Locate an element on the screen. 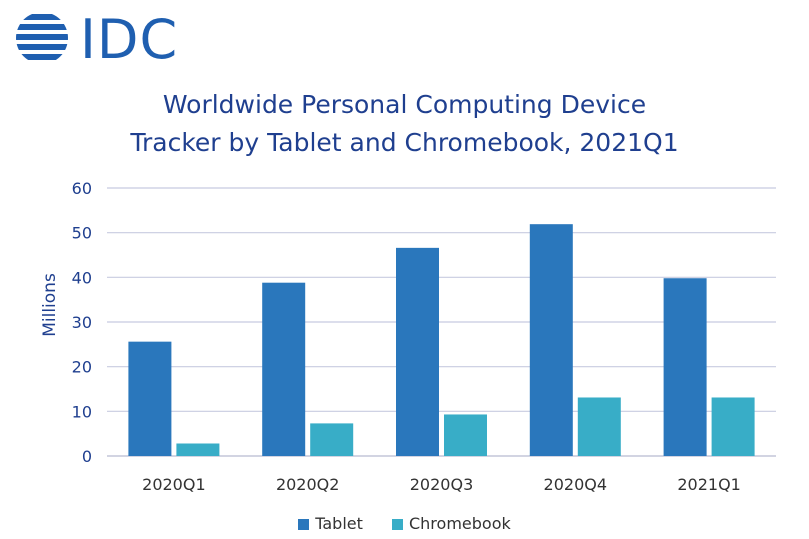 The height and width of the screenshot is (539, 809). x-tick-label: 2020Q3 is located at coordinates (442, 484).